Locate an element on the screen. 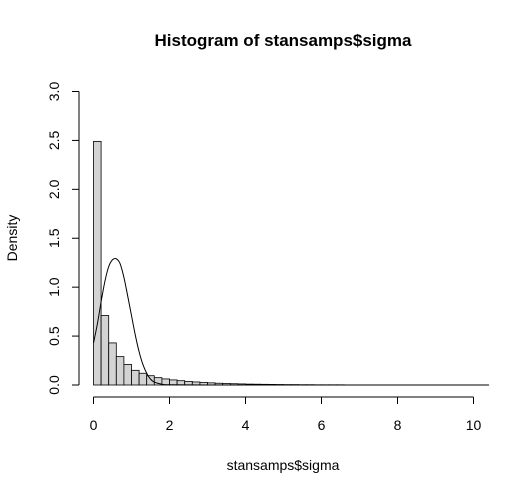  y-tick-label: 1.5 is located at coordinates (54, 238).